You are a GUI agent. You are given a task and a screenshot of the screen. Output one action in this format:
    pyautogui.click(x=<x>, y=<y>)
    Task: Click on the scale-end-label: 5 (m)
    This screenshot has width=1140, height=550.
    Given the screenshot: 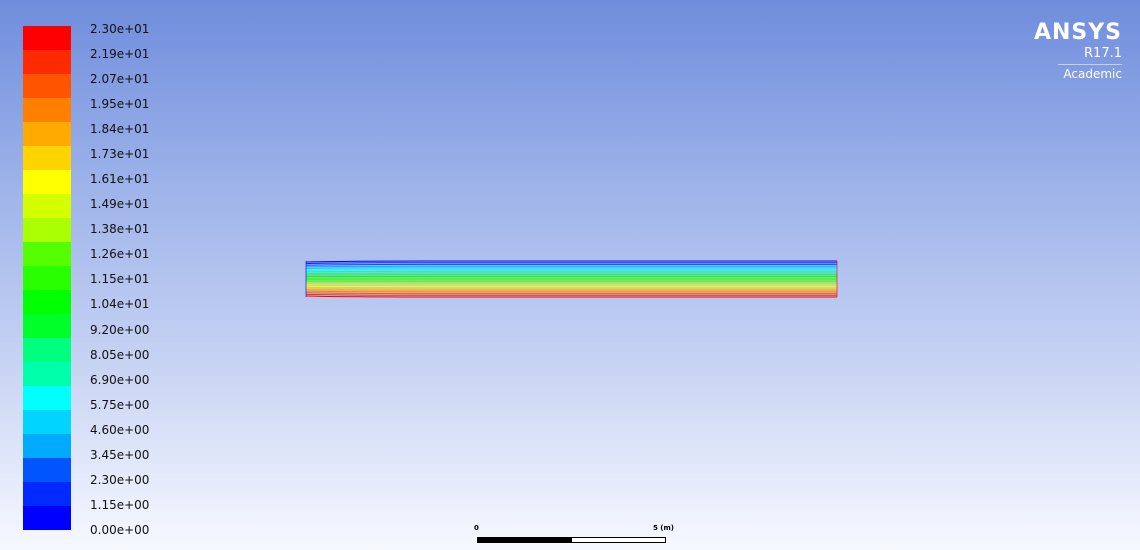 What is the action you would take?
    pyautogui.click(x=663, y=528)
    